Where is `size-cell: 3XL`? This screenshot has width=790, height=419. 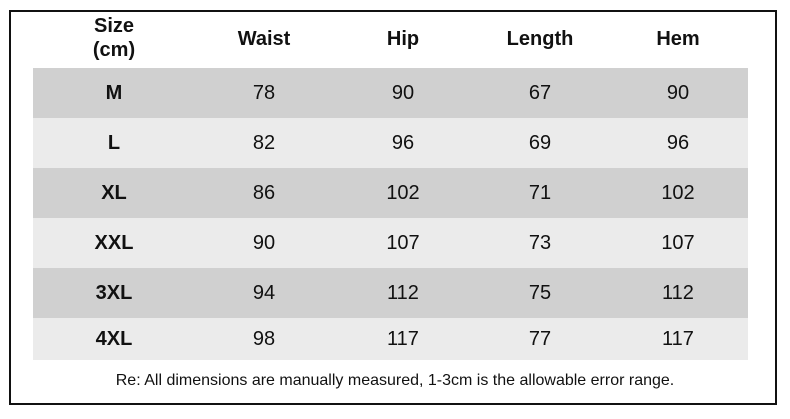
size-cell: 3XL is located at coordinates (114, 293).